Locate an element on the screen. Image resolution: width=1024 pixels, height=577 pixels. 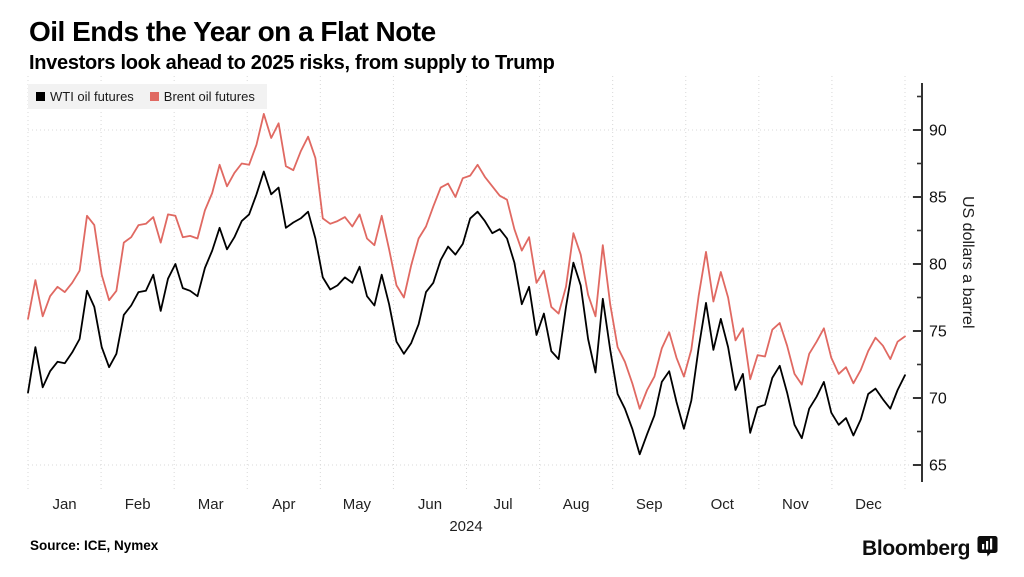
month-label-aug: Aug is located at coordinates (576, 504).